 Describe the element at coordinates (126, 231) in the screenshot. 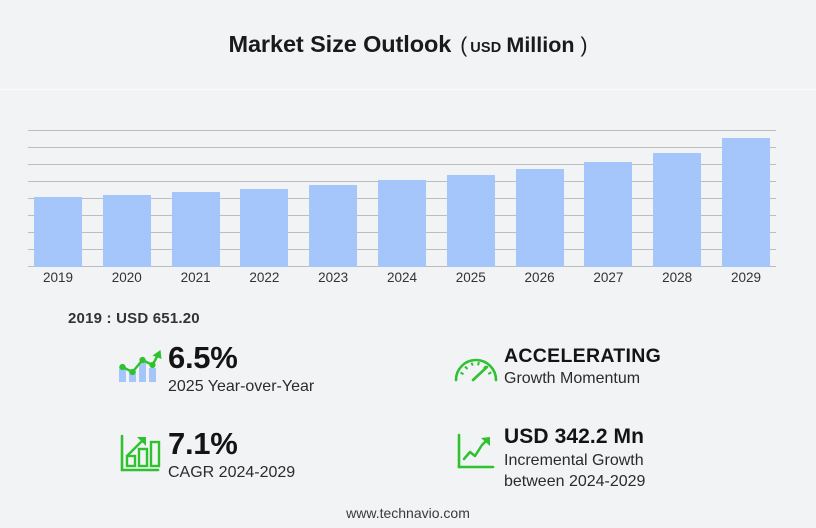

I see `bar-2020` at that location.